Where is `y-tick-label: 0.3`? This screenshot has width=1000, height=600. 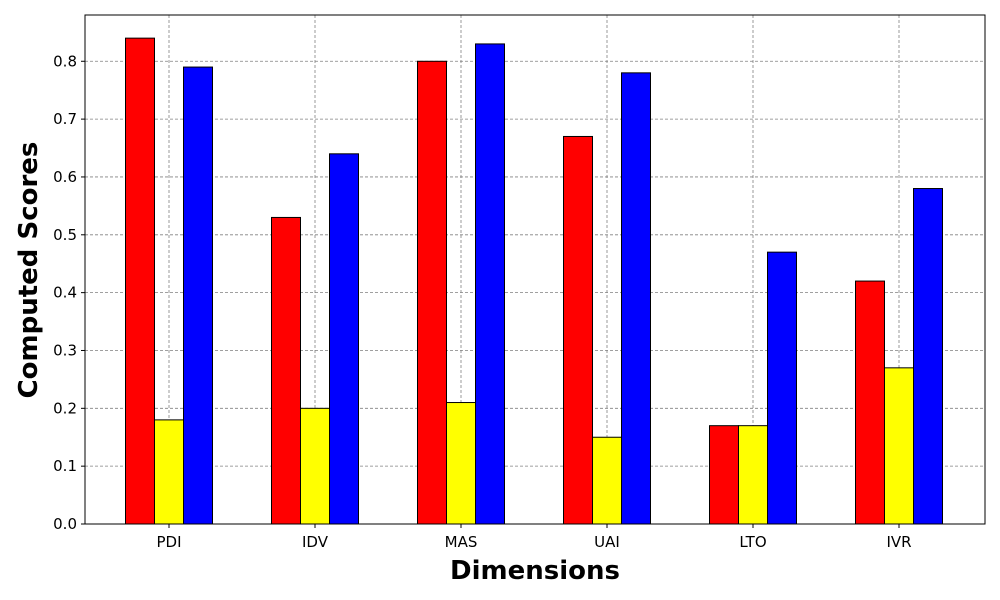
y-tick-label: 0.3 is located at coordinates (65, 350).